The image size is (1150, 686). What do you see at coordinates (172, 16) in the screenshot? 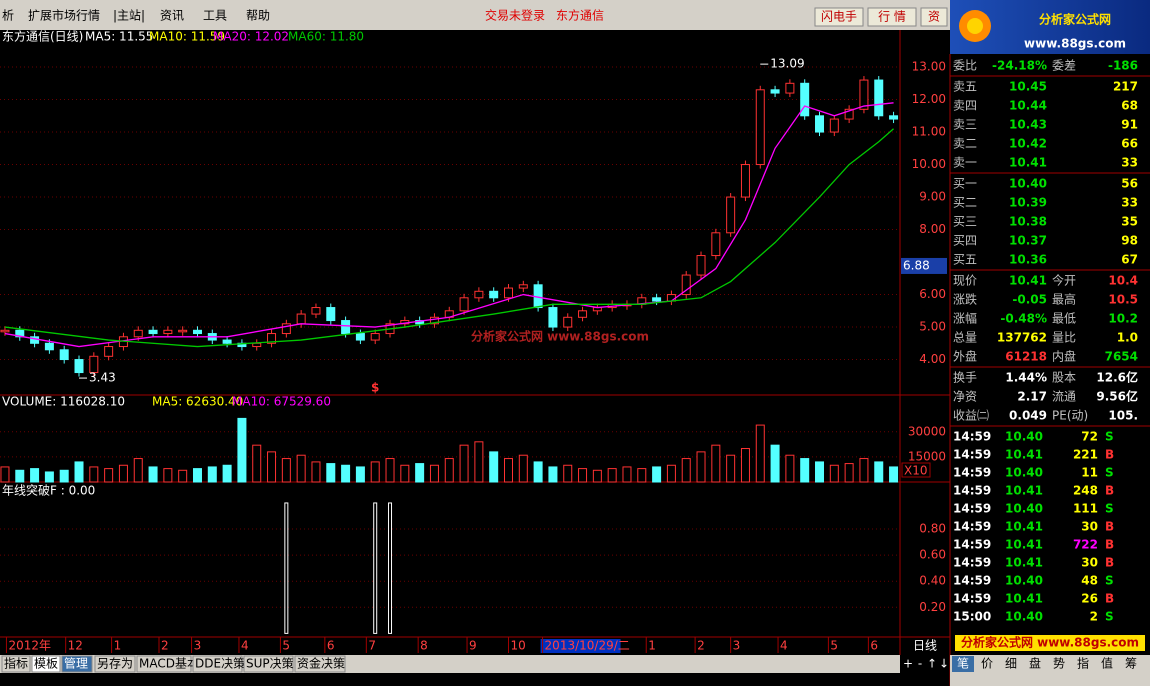
I see `menu-item: 资讯` at bounding box center [172, 16].